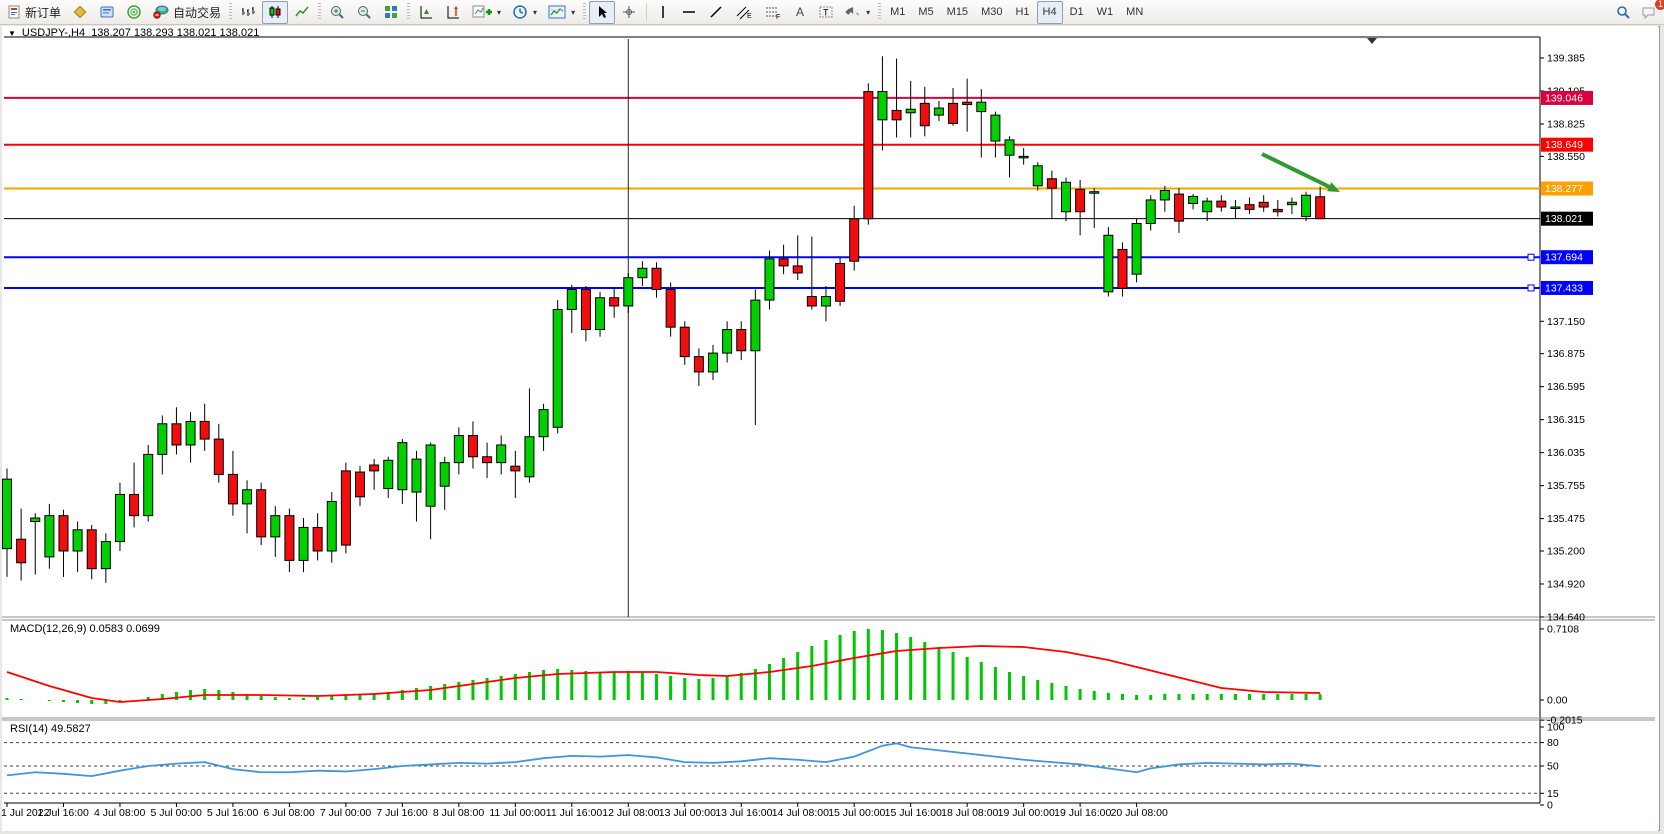 This screenshot has width=1664, height=834. Describe the element at coordinates (1553, 767) in the screenshot. I see `svg-text: 50` at that location.